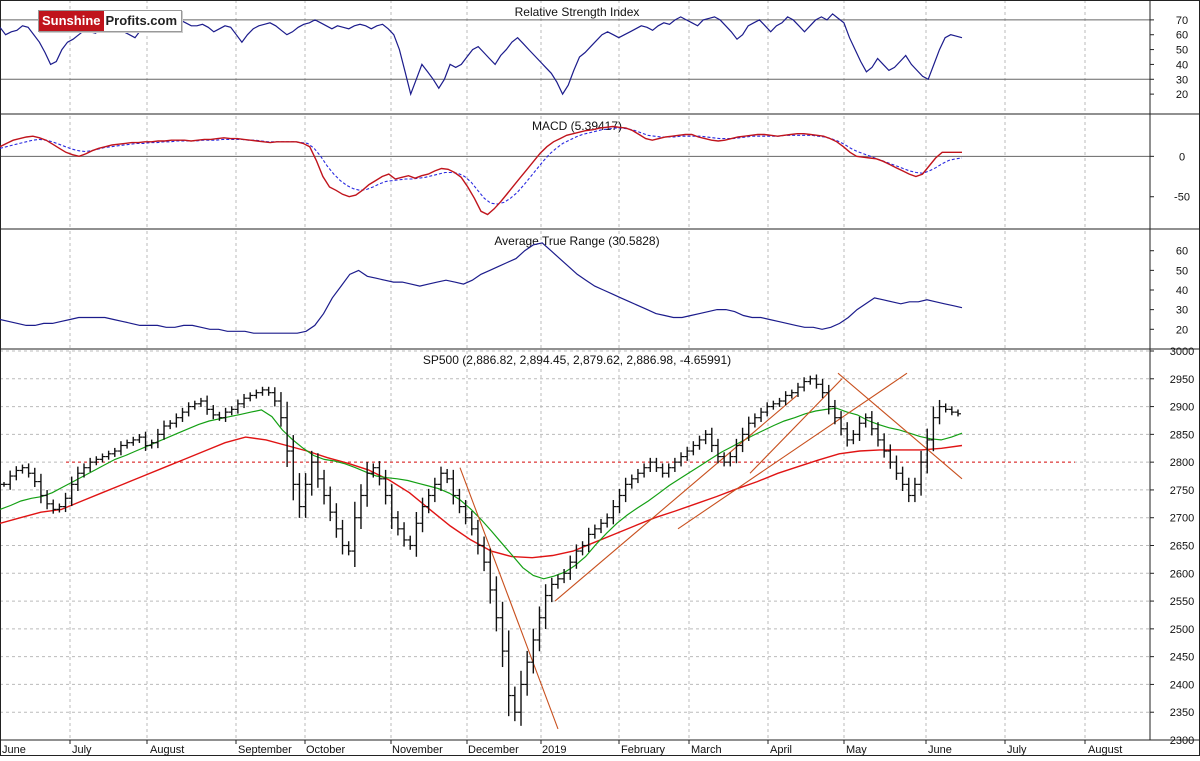  Describe the element at coordinates (1182, 602) in the screenshot. I see `y-tick-label: 2550` at that location.